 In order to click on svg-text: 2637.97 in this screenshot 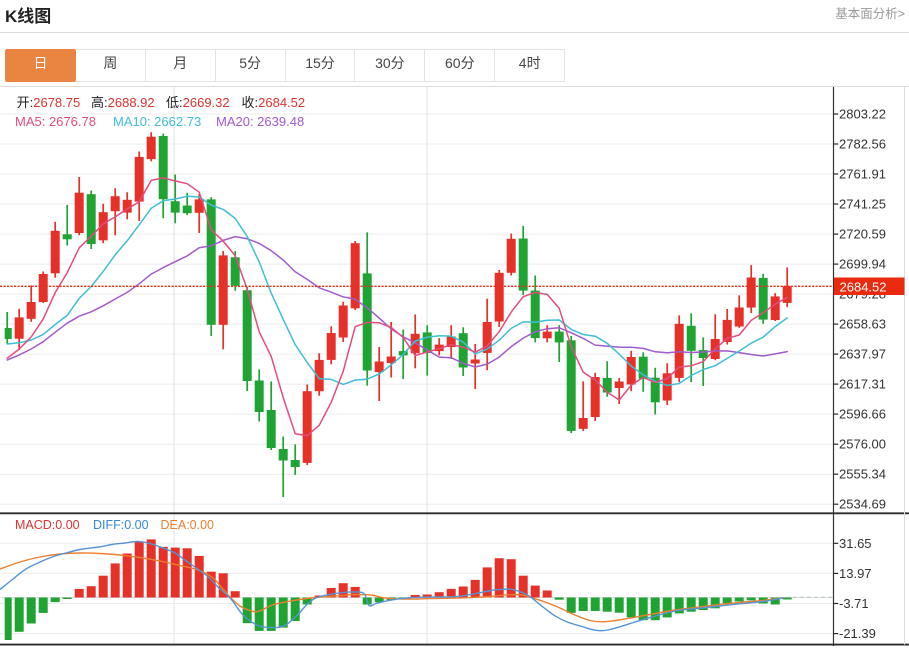, I will do `click(862, 354)`.